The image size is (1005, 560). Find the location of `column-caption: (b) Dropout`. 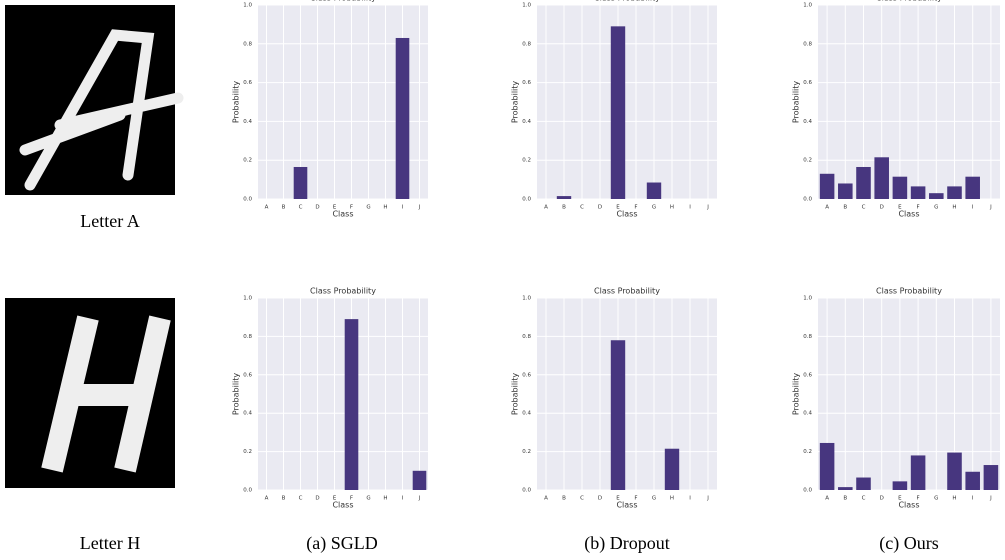

column-caption: (b) Dropout is located at coordinates (626, 543).